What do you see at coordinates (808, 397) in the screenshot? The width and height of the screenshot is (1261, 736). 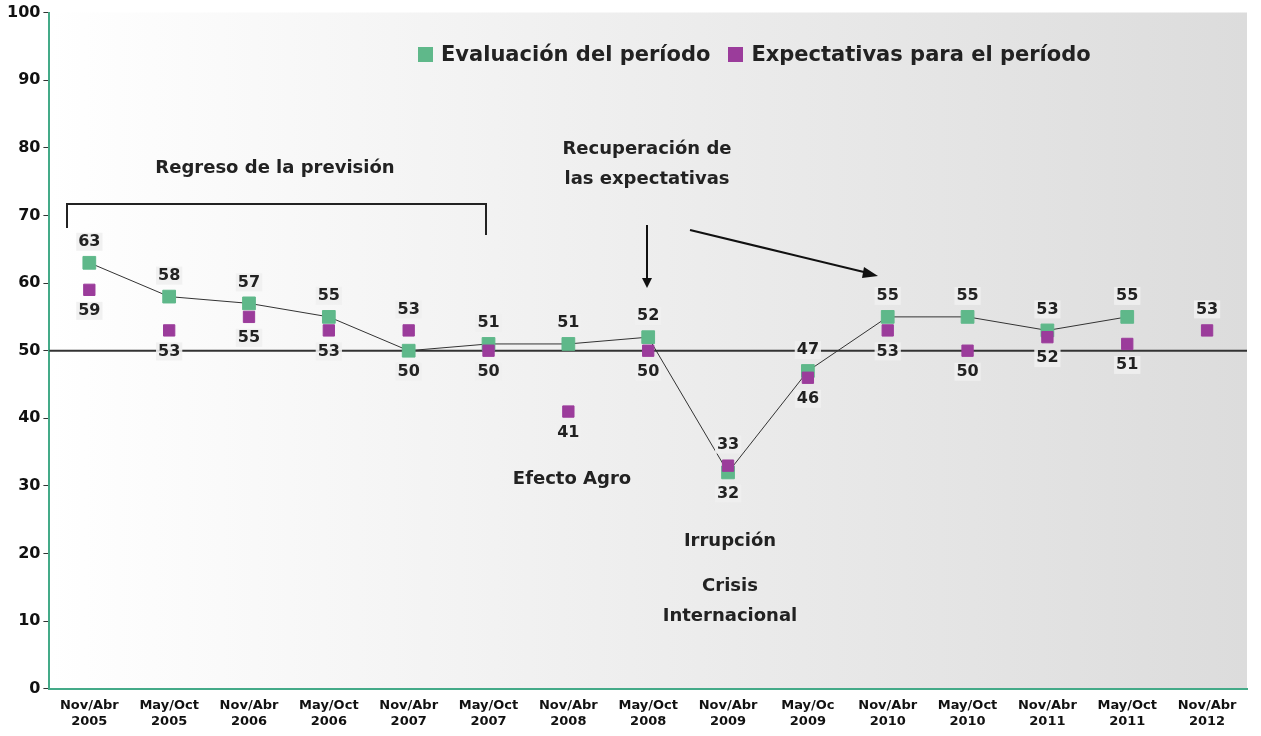 I see `data-label: 46` at bounding box center [808, 397].